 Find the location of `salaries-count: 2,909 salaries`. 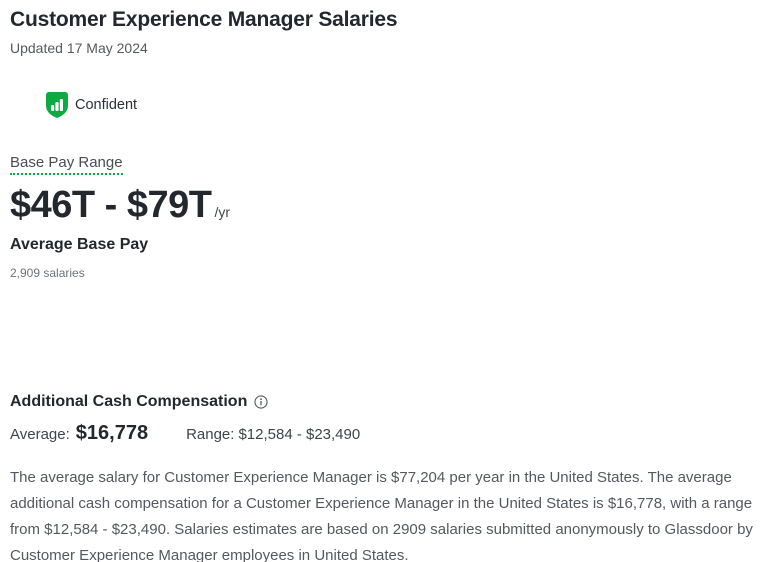

salaries-count: 2,909 salaries is located at coordinates (47, 273).